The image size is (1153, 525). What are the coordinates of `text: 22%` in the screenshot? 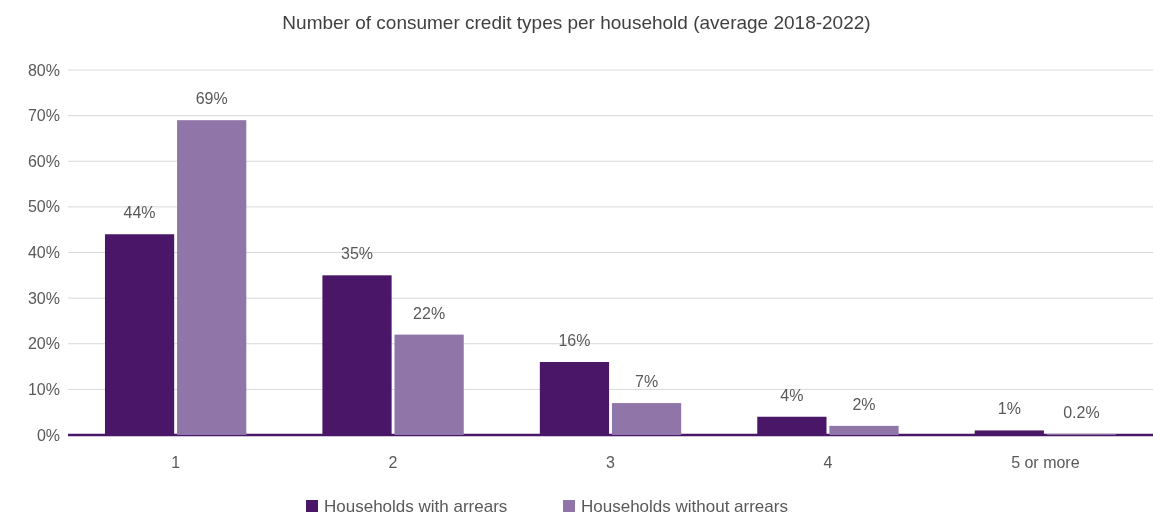 It's located at (429, 313).